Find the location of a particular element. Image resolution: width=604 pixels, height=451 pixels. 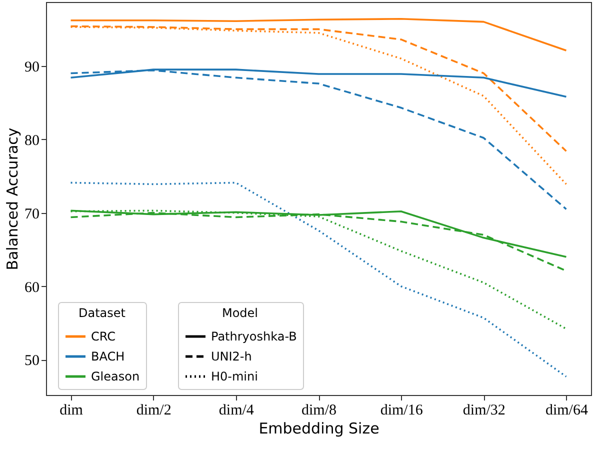

y-tick-label: 60 is located at coordinates (32, 288).